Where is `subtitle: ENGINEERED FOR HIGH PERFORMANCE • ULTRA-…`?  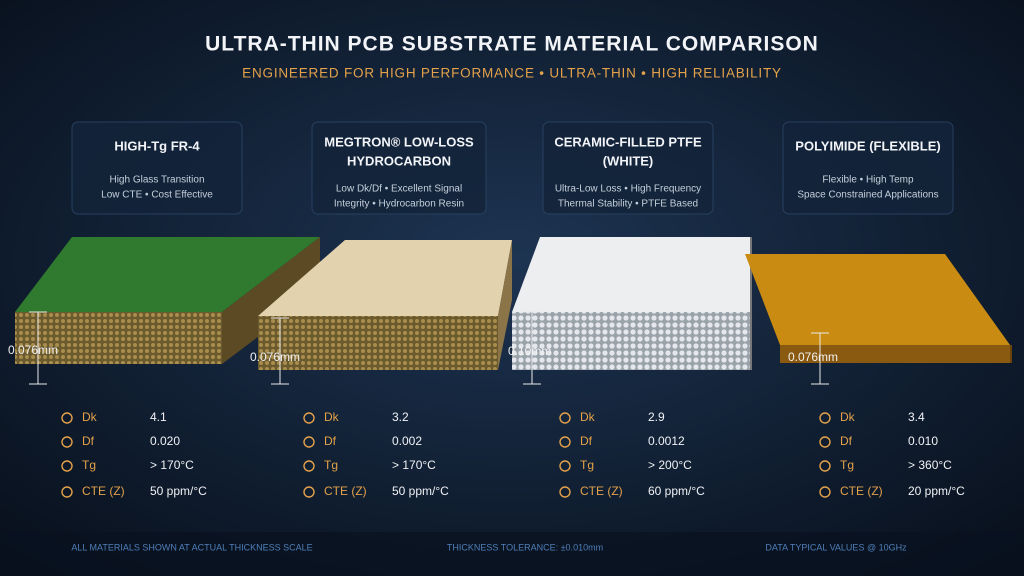
subtitle: ENGINEERED FOR HIGH PERFORMANCE • ULTRA-… is located at coordinates (512, 73).